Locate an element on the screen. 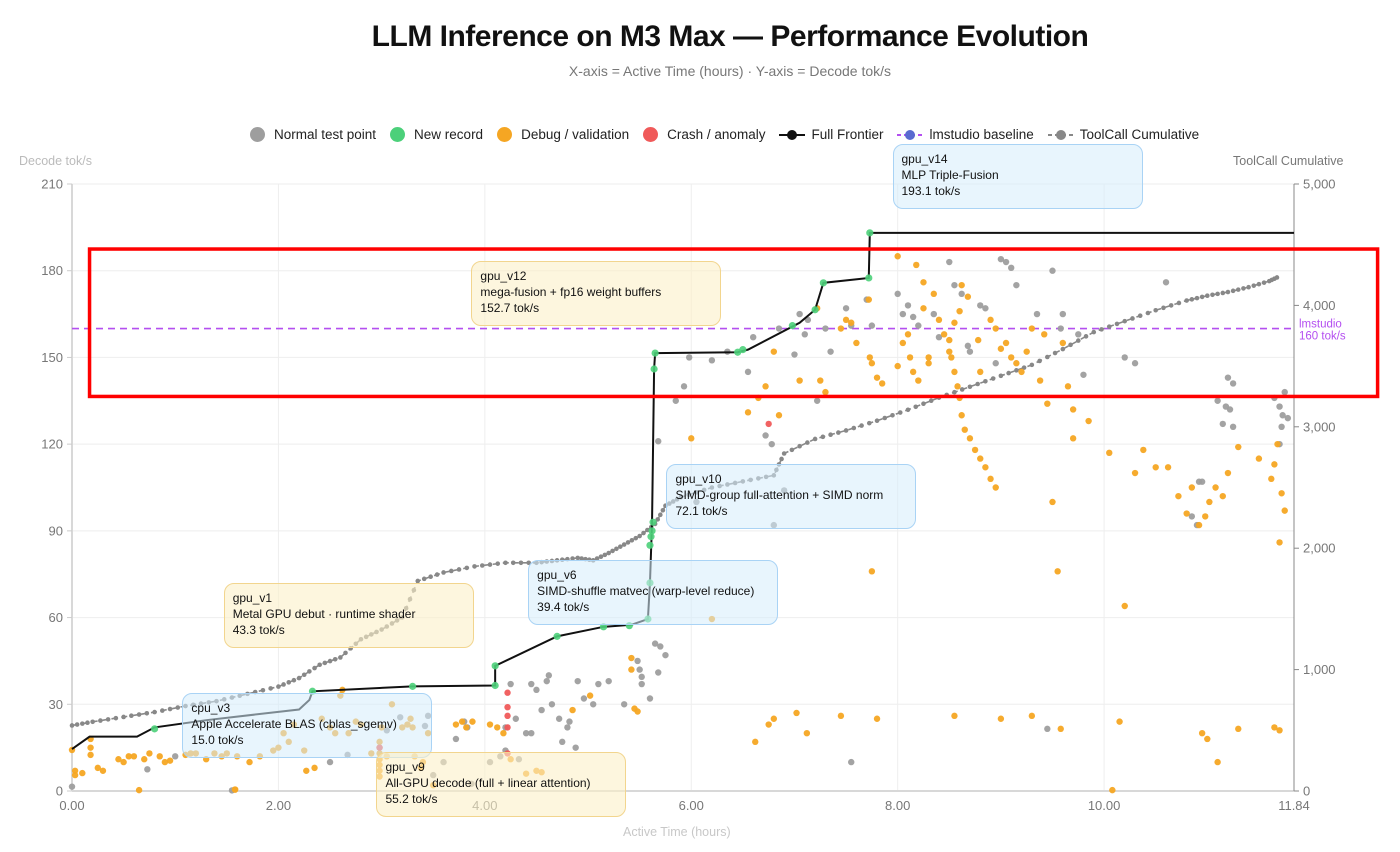  legend-item: ToolCall Cumulative is located at coordinates (1123, 134).